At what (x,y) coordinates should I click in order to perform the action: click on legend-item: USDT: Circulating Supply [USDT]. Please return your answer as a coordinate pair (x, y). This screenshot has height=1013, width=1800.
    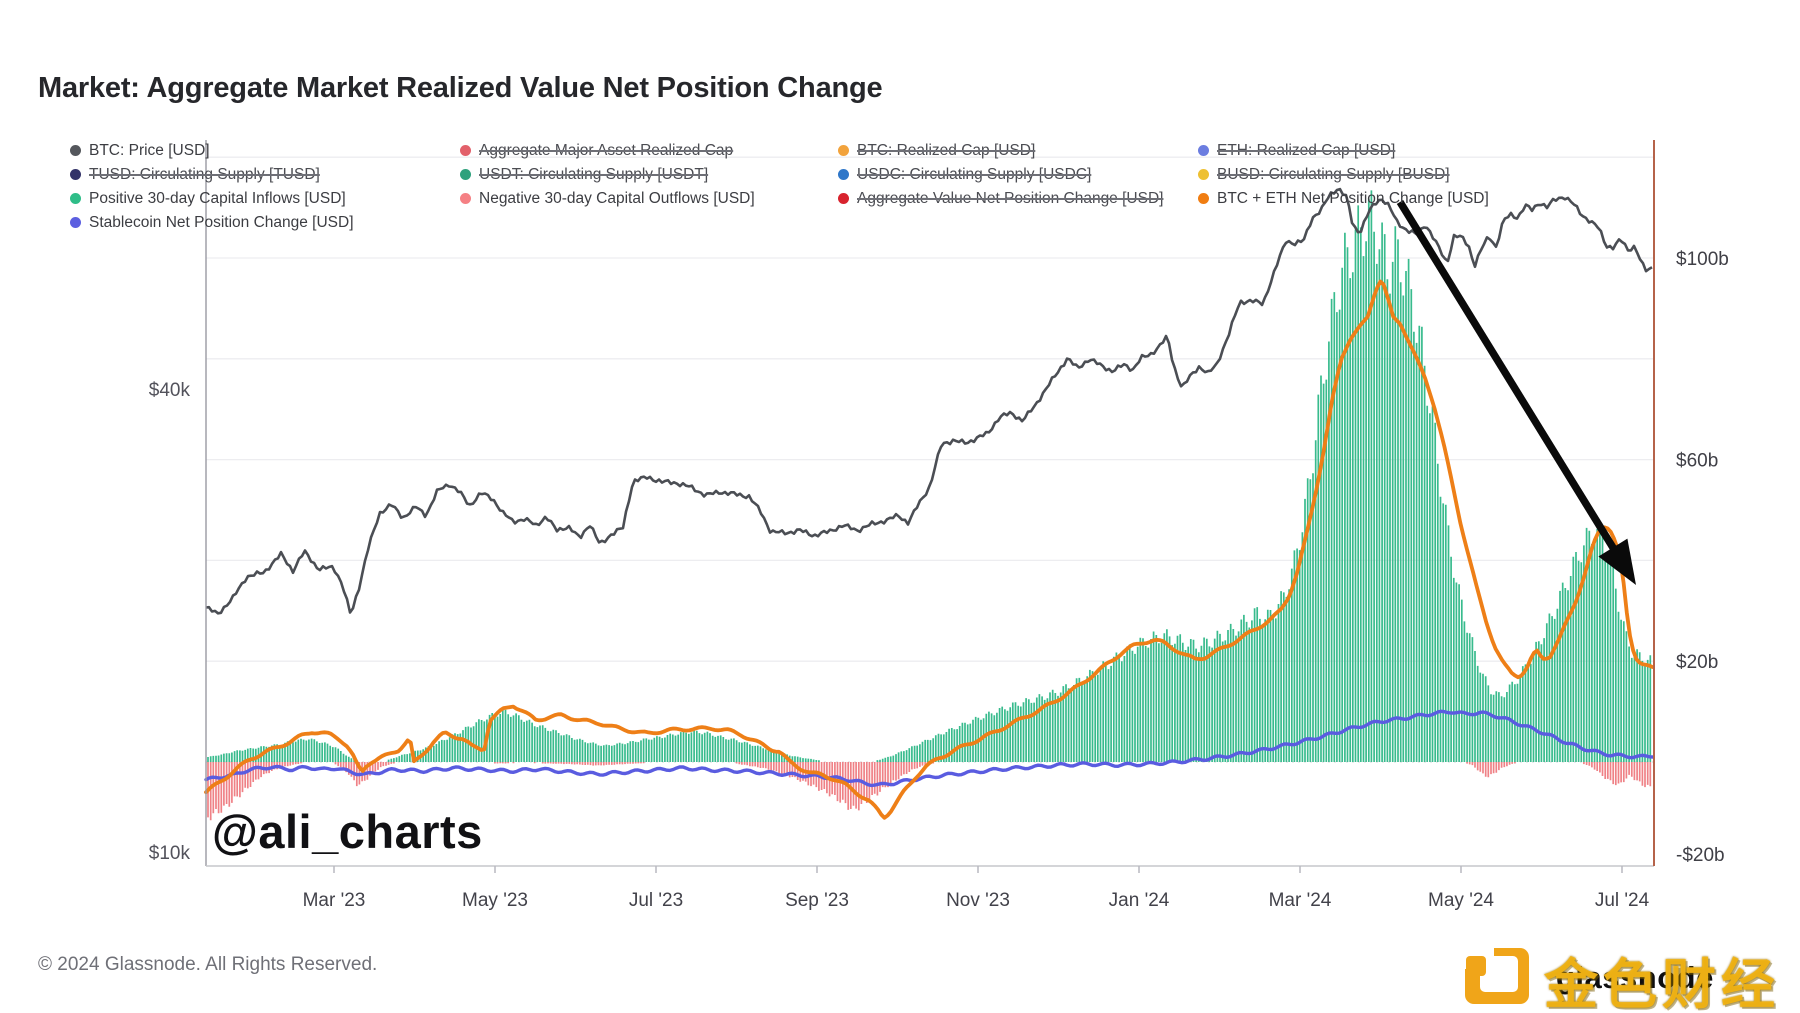
    Looking at the image, I should click on (584, 174).